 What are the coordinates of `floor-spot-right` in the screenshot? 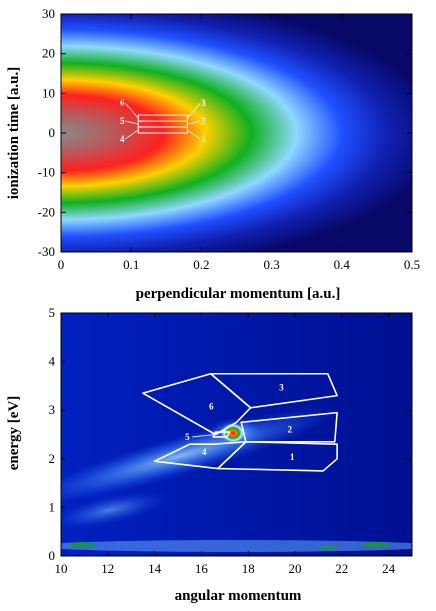 It's located at (376, 545).